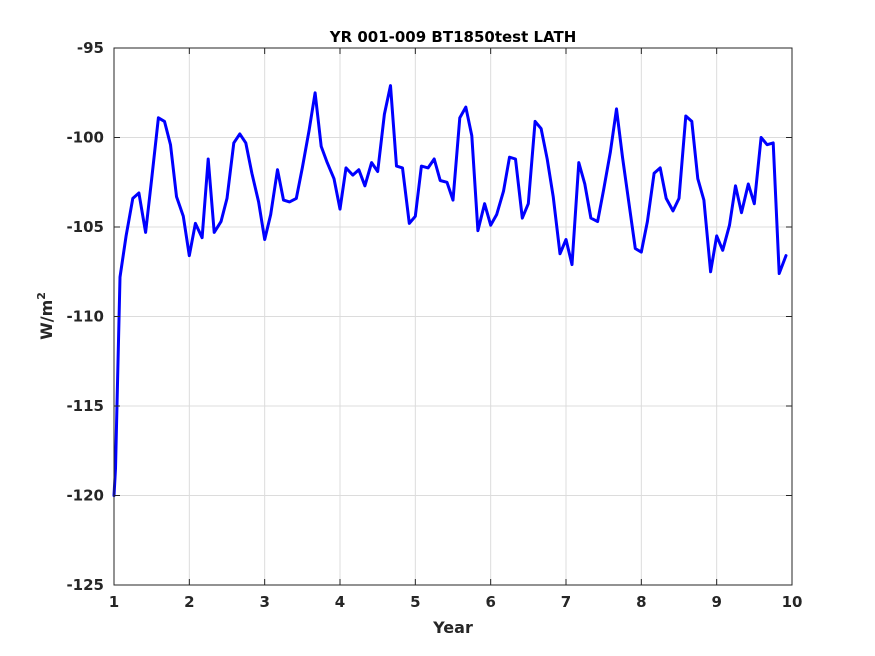  Describe the element at coordinates (453, 37) in the screenshot. I see `chart-title: YR 001-009 BT1850test LATH` at that location.